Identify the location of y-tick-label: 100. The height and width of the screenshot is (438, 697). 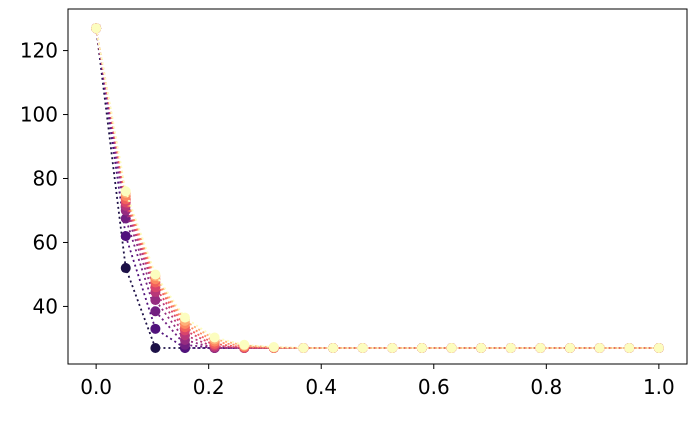
(39, 115).